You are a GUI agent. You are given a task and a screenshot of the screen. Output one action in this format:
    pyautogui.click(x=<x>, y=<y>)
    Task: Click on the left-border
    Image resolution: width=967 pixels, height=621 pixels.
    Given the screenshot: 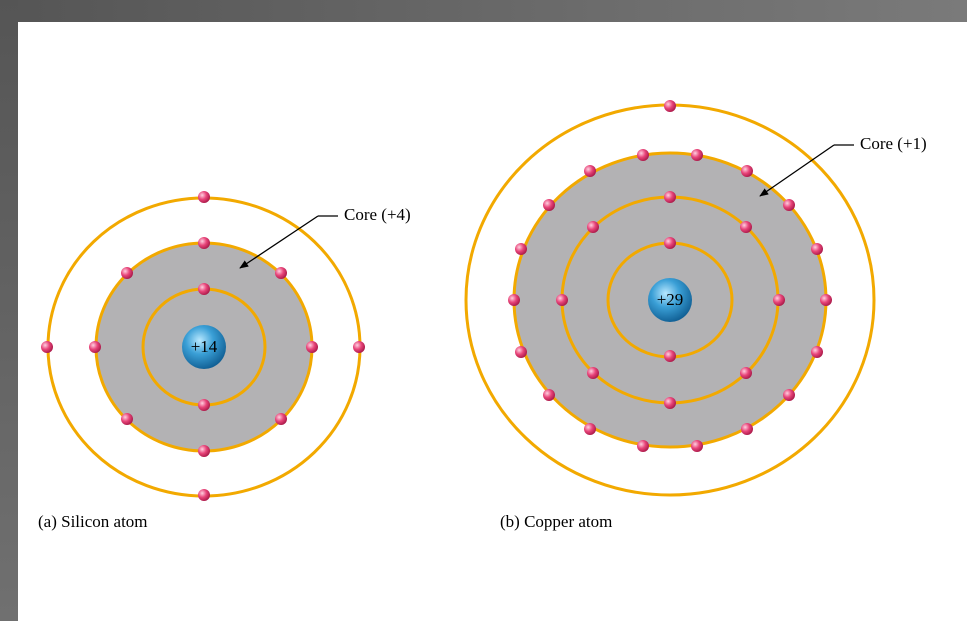 What is the action you would take?
    pyautogui.click(x=9, y=310)
    